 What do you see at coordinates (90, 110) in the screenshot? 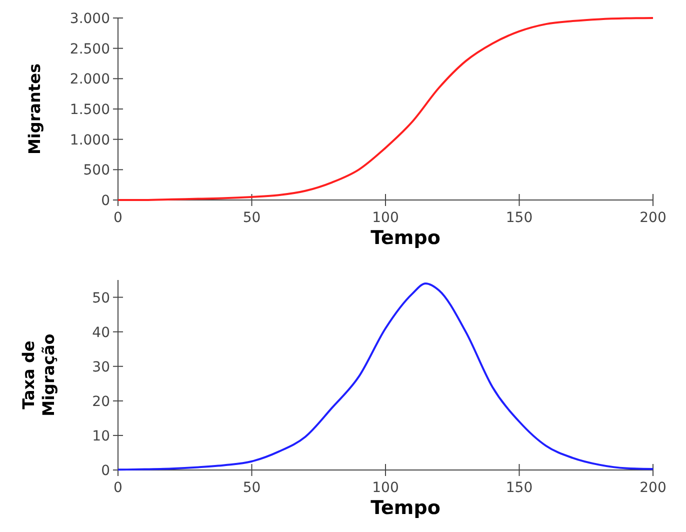
I see `y-tick-label: 1.500` at bounding box center [90, 110].